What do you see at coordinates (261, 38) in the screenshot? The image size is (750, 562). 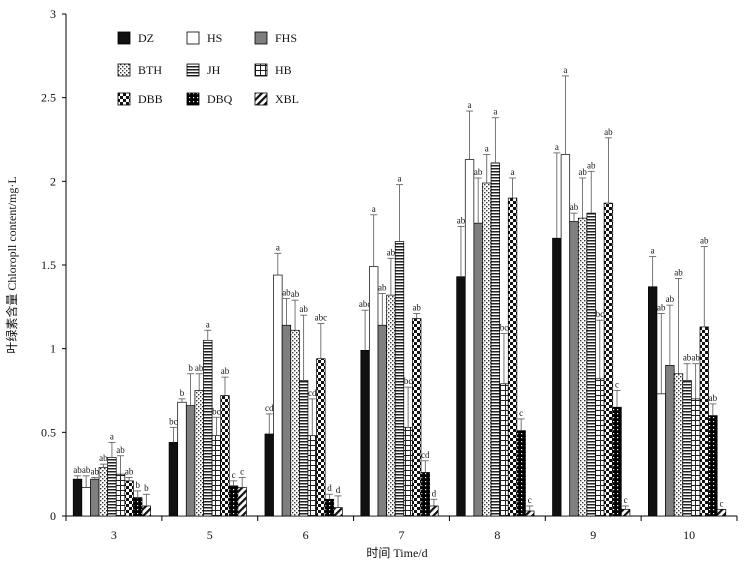 I see `legend-swatch-fhs` at bounding box center [261, 38].